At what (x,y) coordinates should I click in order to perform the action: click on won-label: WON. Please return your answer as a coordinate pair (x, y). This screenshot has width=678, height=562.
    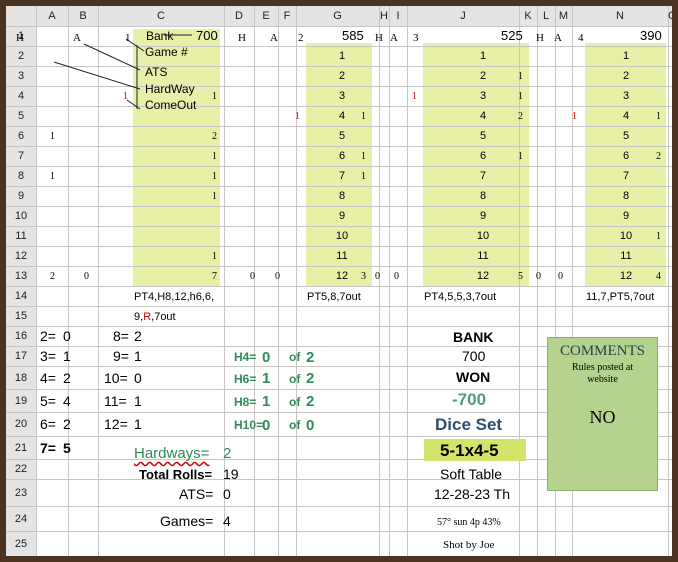
    Looking at the image, I should click on (473, 377).